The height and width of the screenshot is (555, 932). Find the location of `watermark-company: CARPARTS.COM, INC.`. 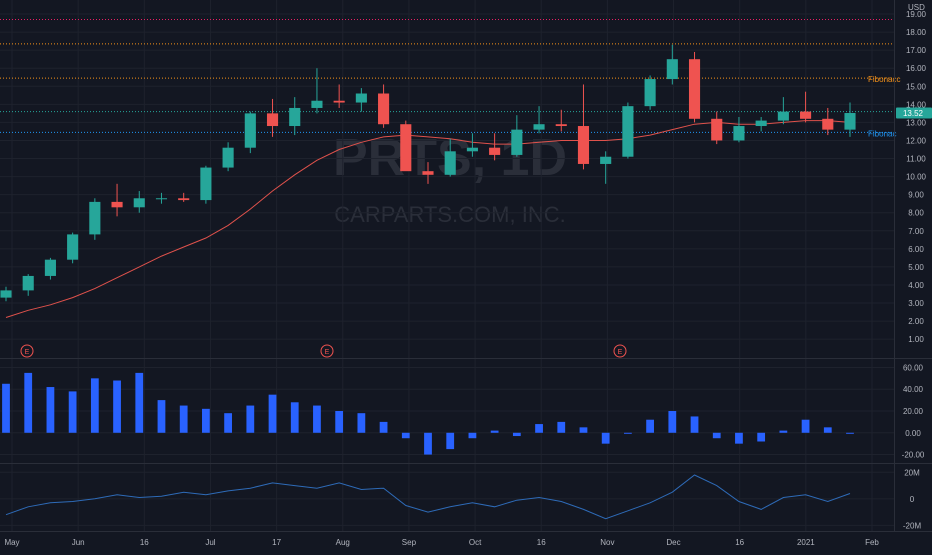

watermark-company: CARPARTS.COM, INC. is located at coordinates (449, 214).